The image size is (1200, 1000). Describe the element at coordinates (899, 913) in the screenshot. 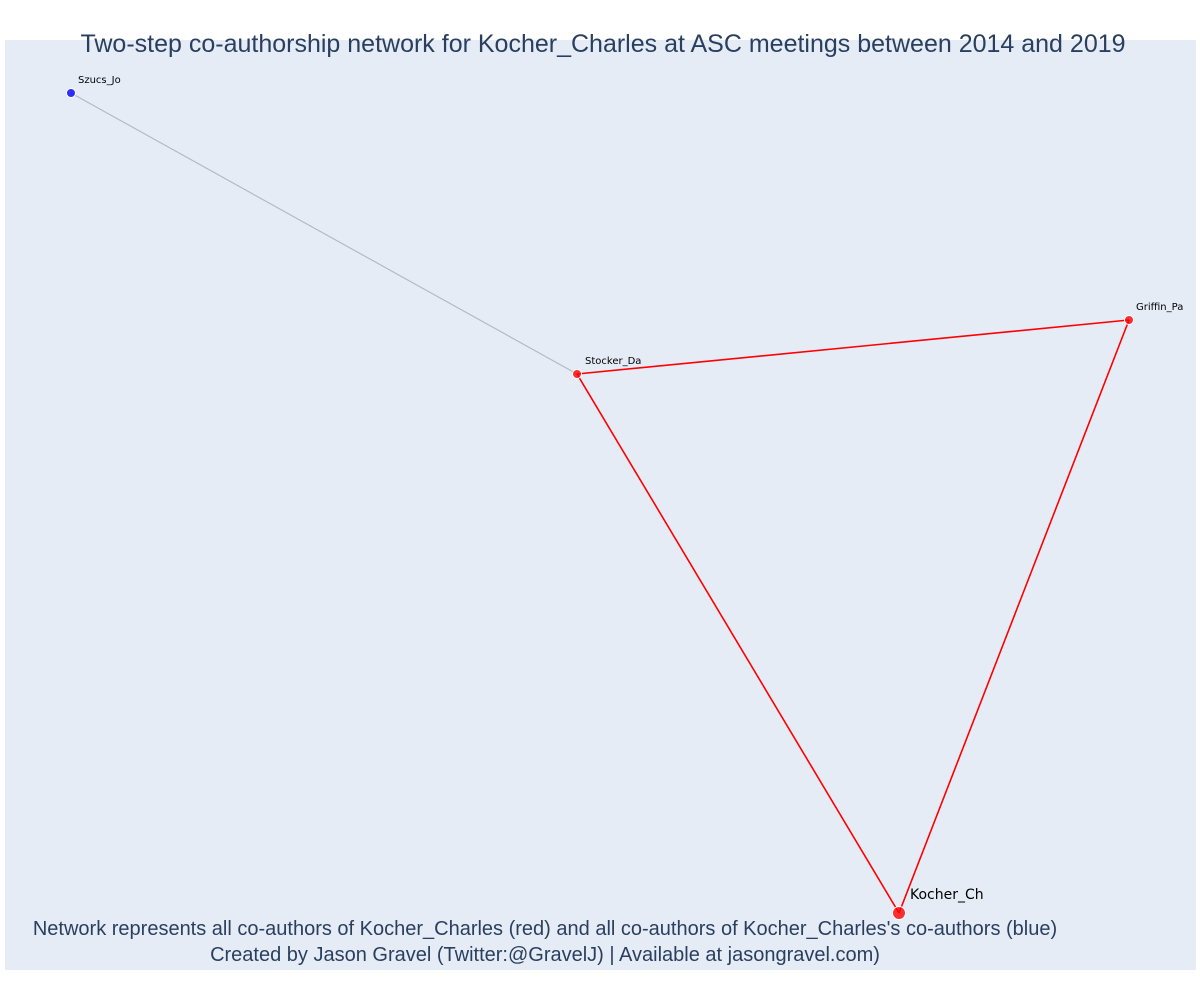

I see `node-kocher_ch` at that location.